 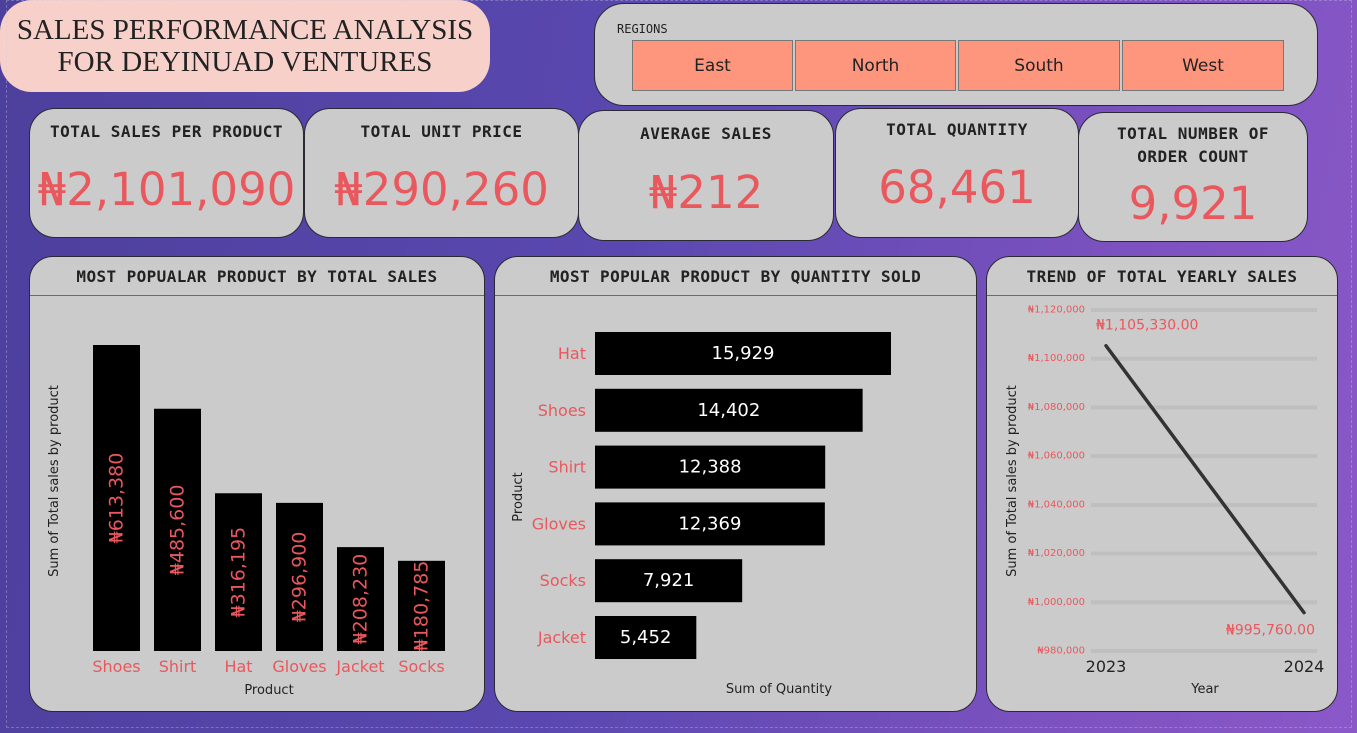 I want to click on bar-data-label: ₦316,195, so click(x=239, y=572).